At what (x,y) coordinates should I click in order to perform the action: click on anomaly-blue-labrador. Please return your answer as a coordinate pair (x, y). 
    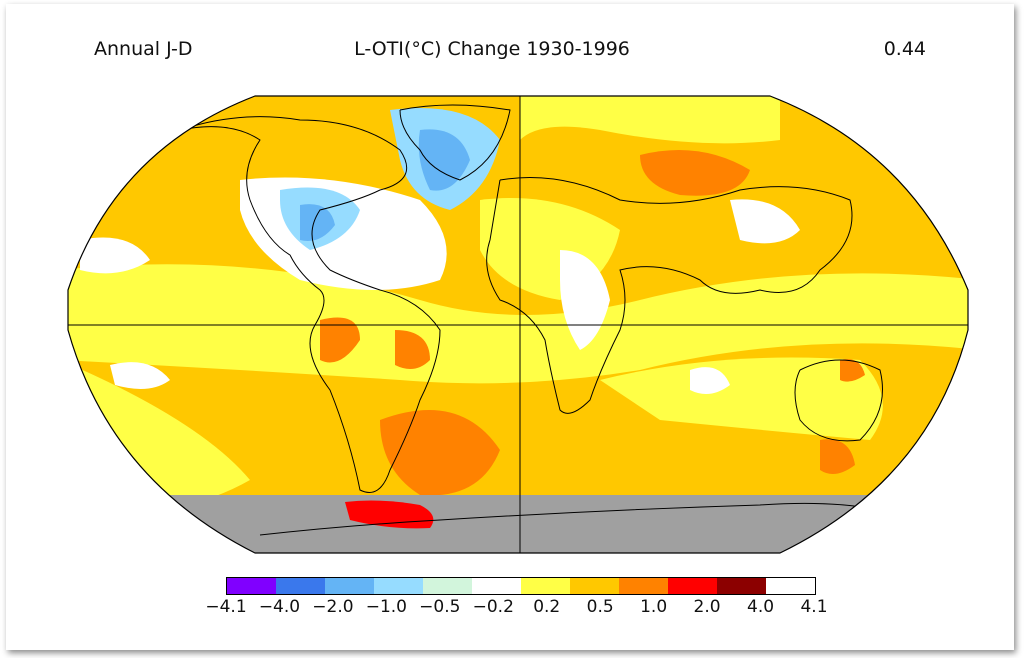
    Looking at the image, I should click on (317, 222).